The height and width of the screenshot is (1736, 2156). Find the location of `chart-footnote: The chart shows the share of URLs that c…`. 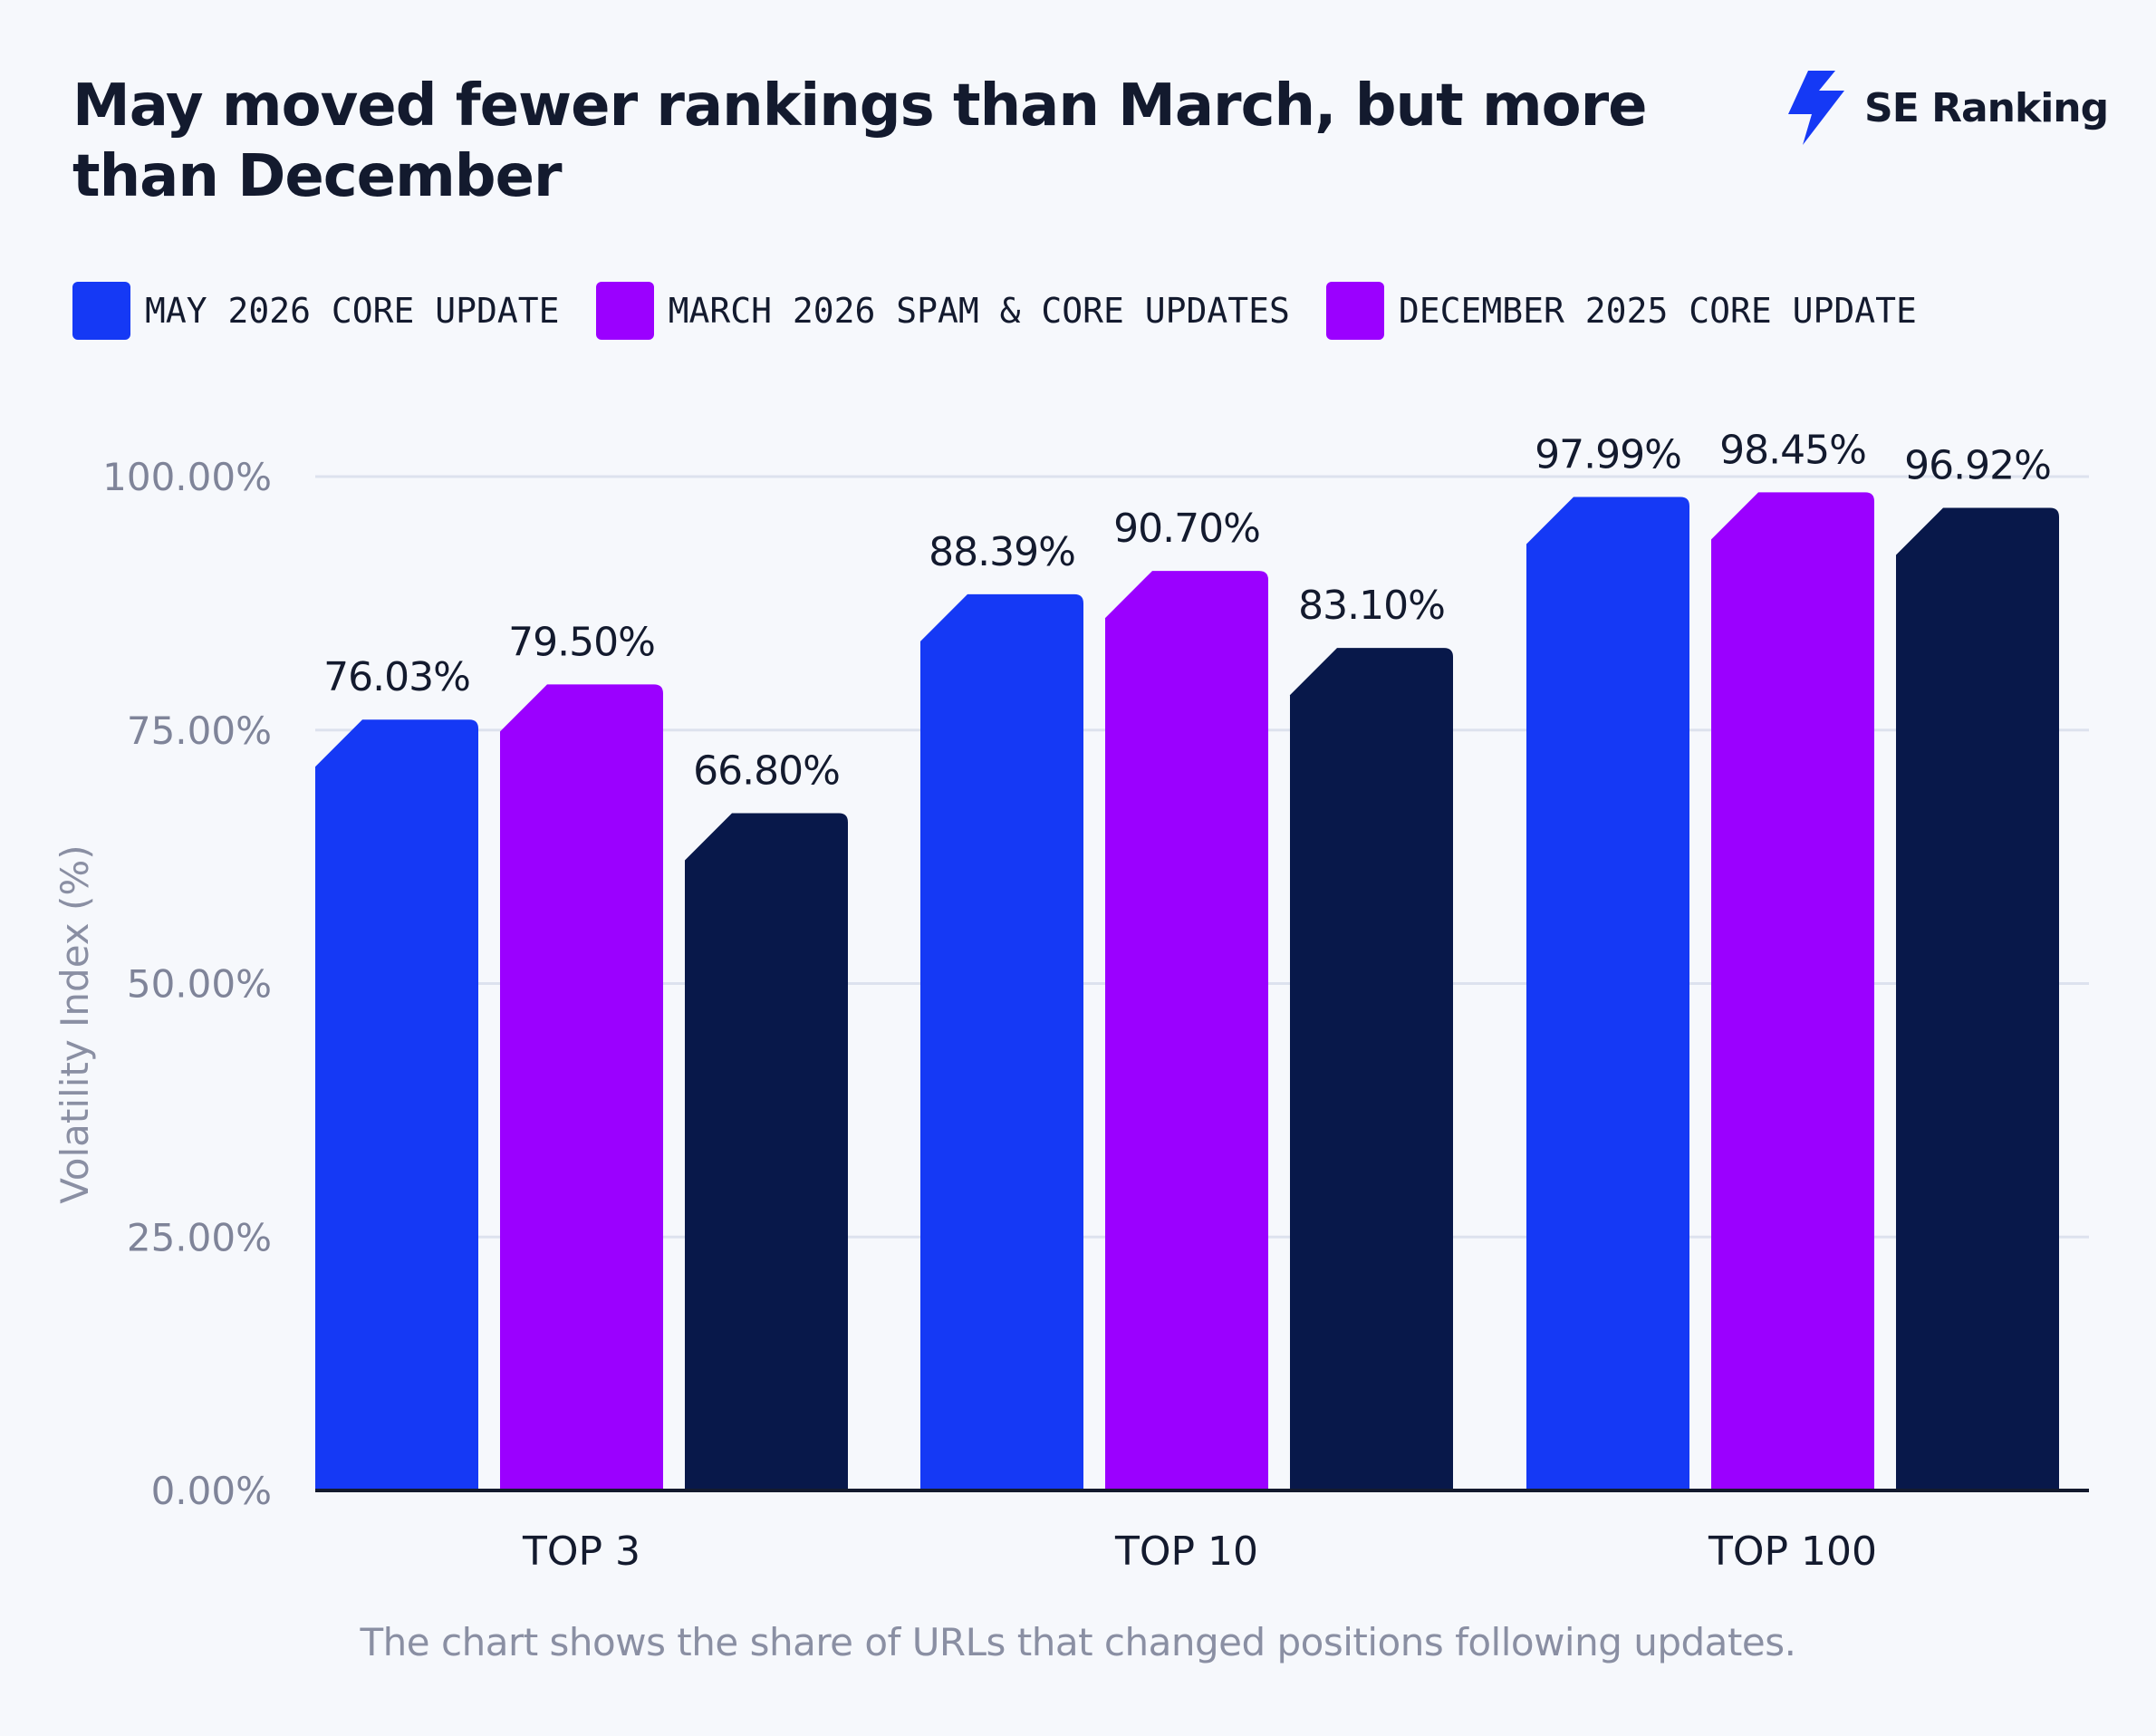

chart-footnote: The chart shows the share of URLs that c… is located at coordinates (1078, 1642).